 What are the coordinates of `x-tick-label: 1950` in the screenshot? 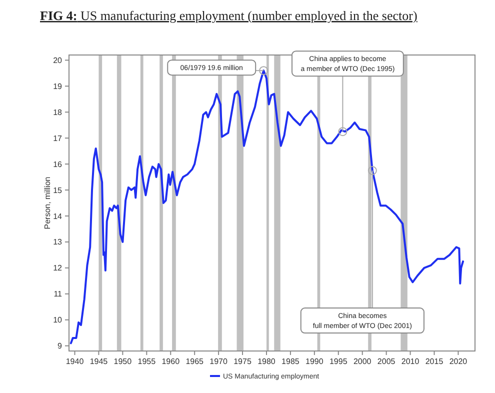 It's located at (123, 361).